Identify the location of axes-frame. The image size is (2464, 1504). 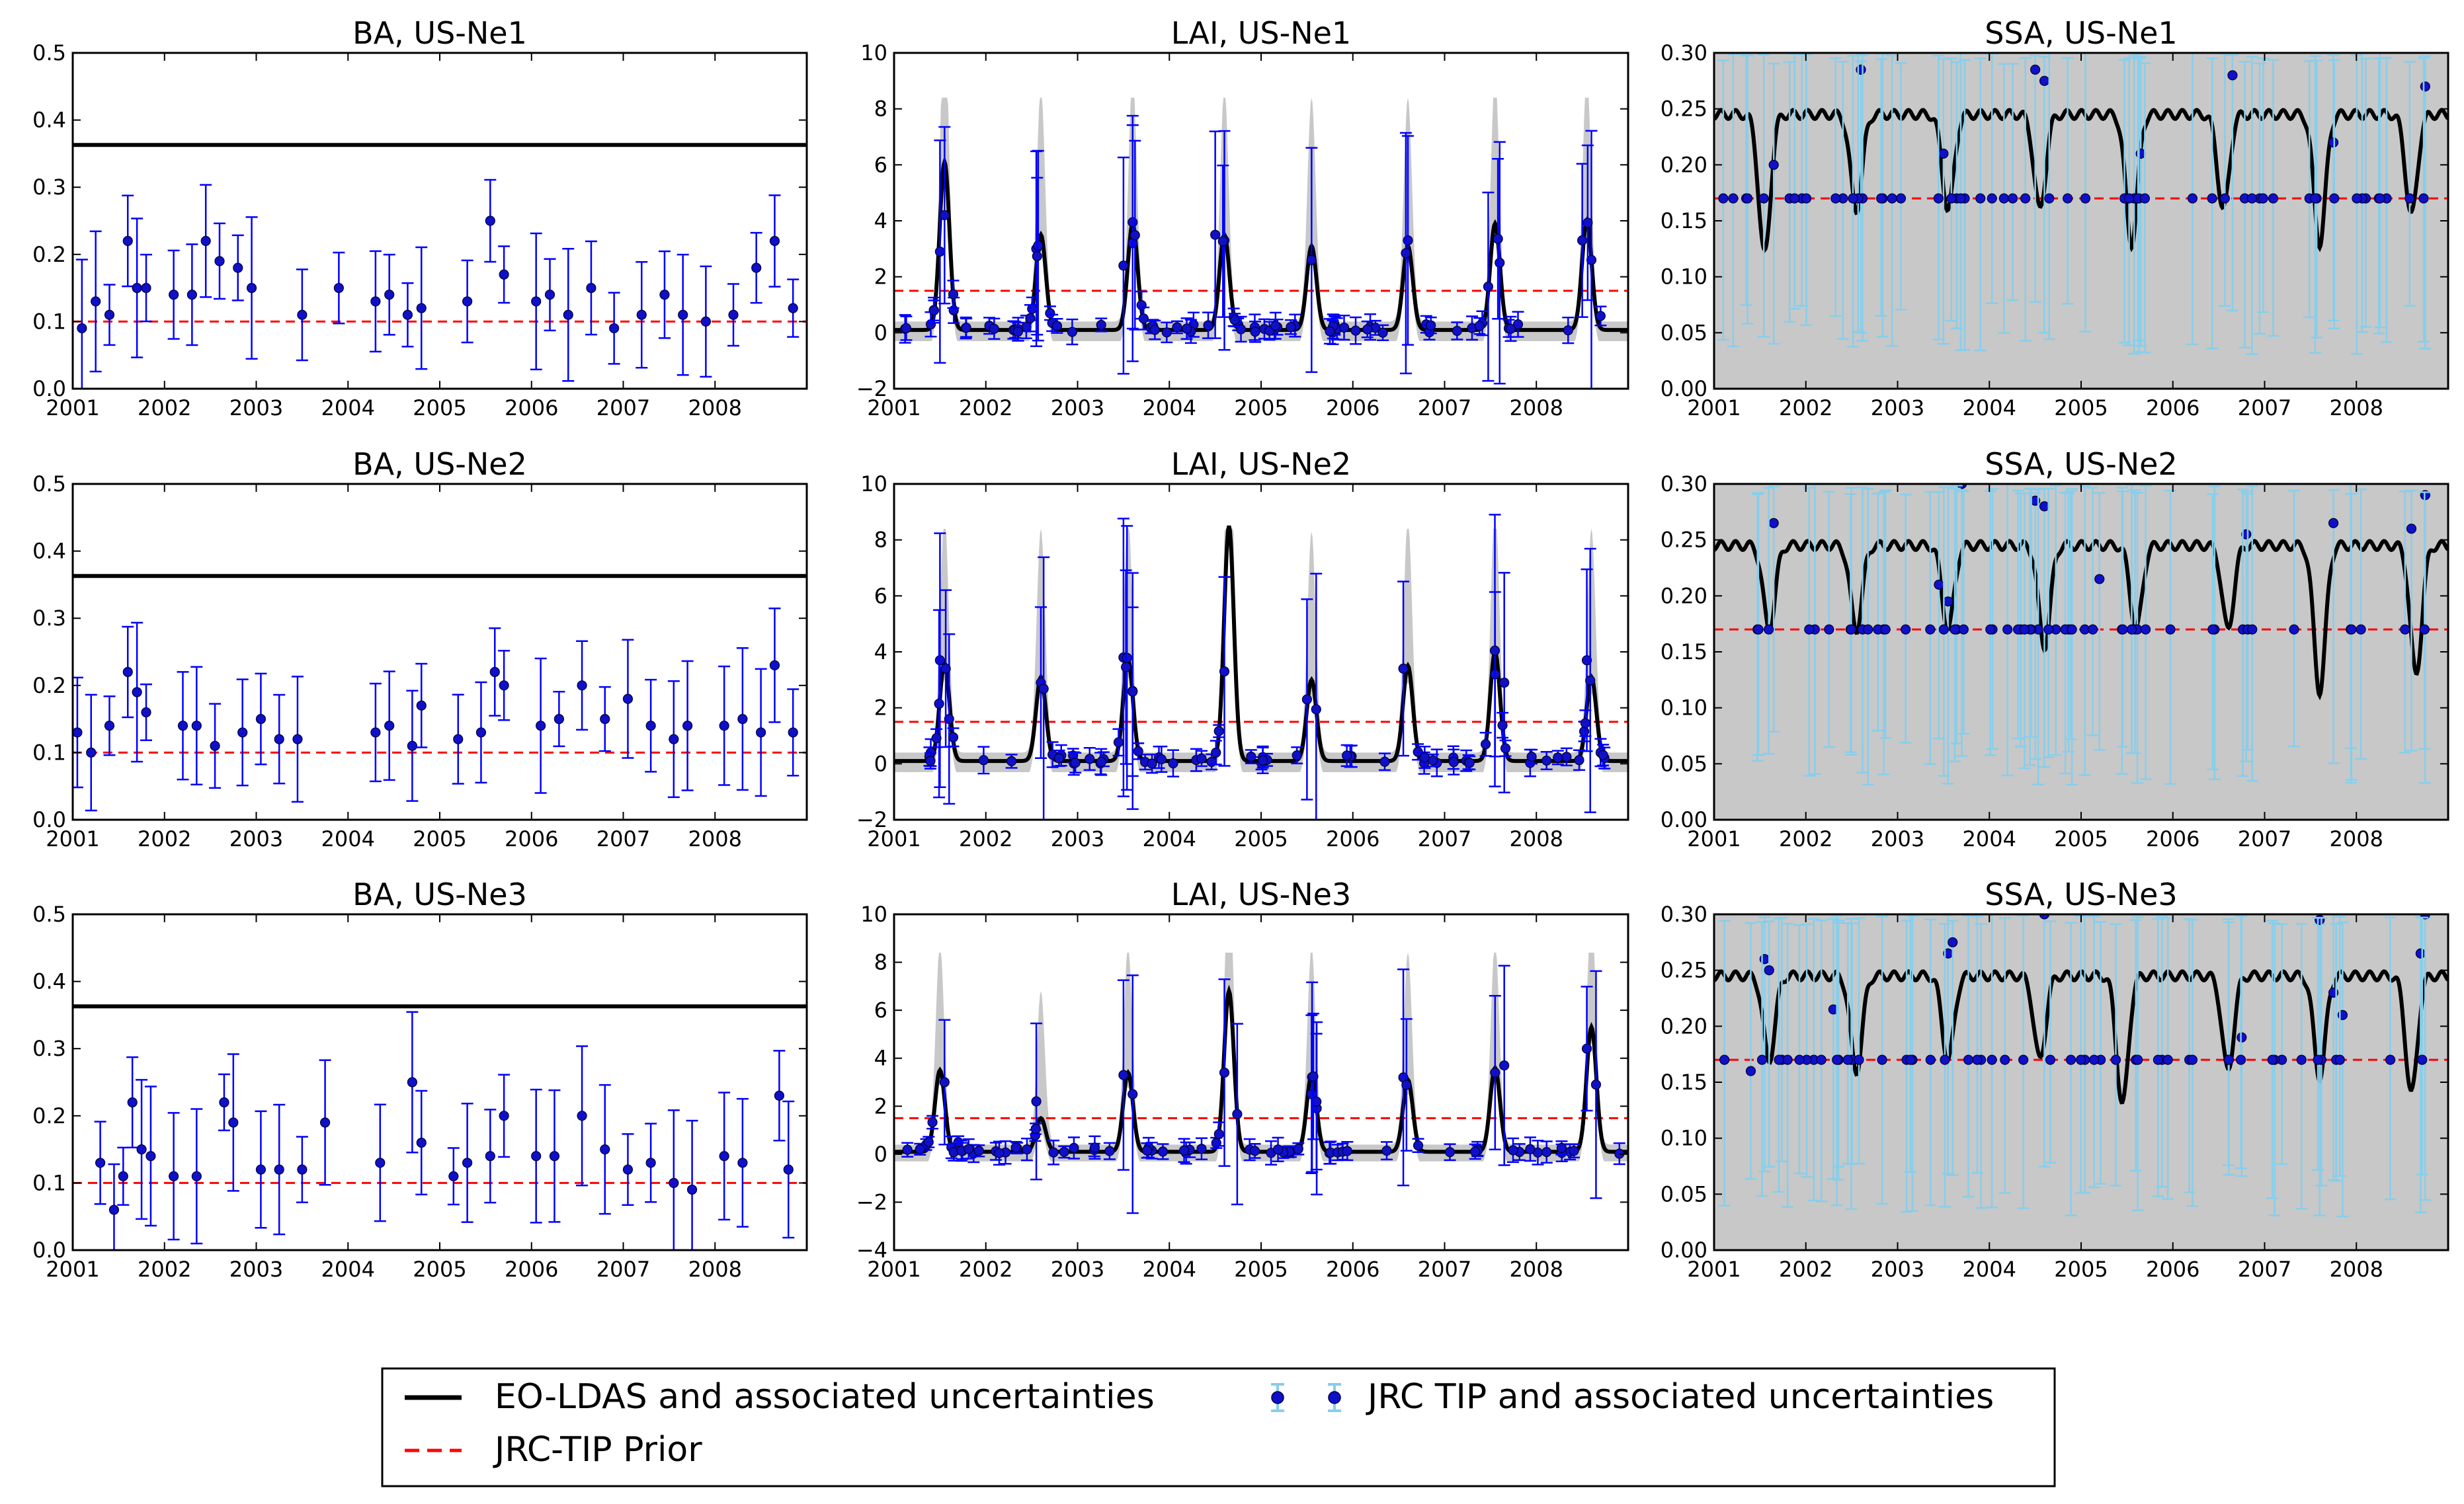
(440, 221).